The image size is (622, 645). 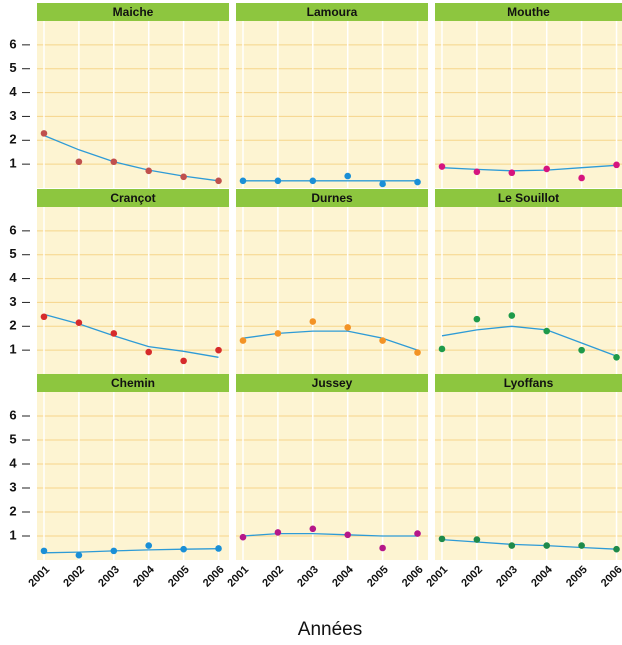 I want to click on panel-title: Le Souillot, so click(x=528, y=198).